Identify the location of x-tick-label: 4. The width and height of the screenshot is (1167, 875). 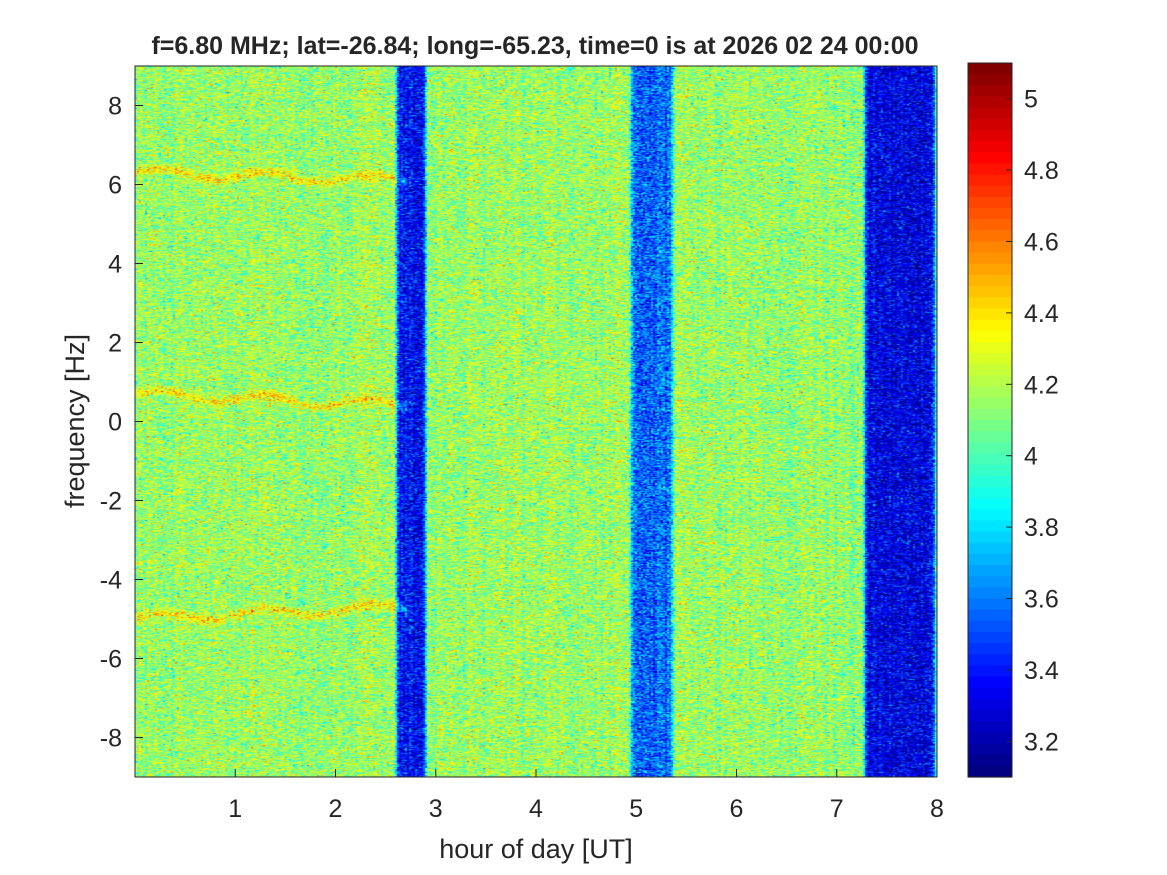
(536, 809).